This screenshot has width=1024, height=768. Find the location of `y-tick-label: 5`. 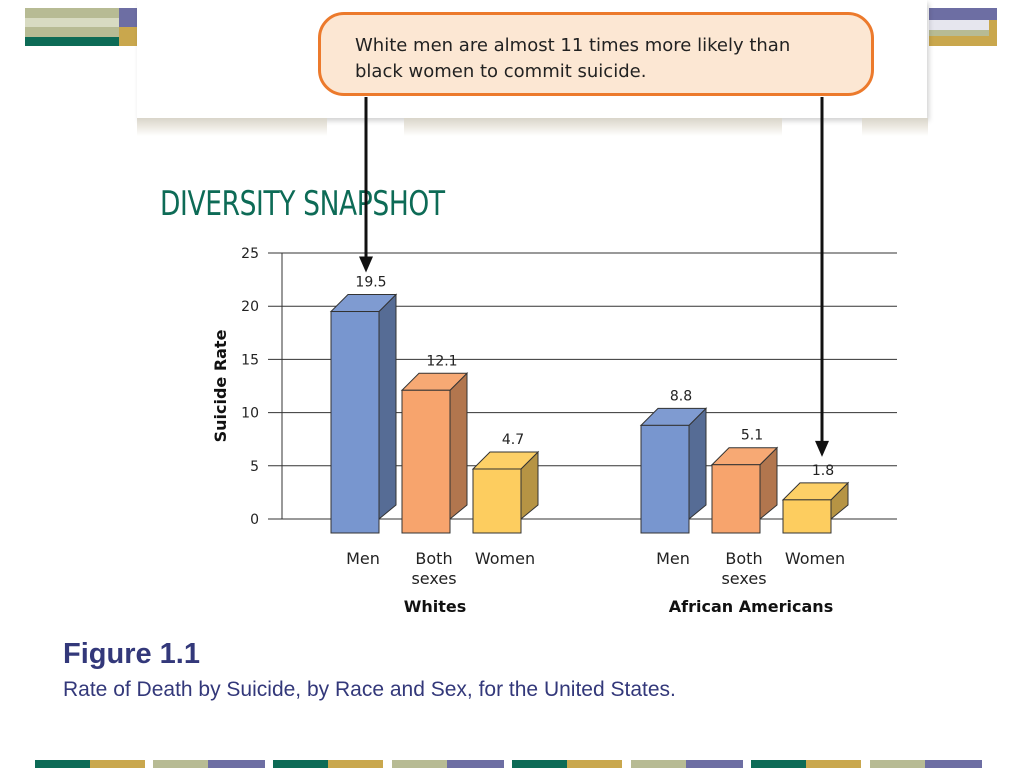

y-tick-label: 5 is located at coordinates (254, 467).